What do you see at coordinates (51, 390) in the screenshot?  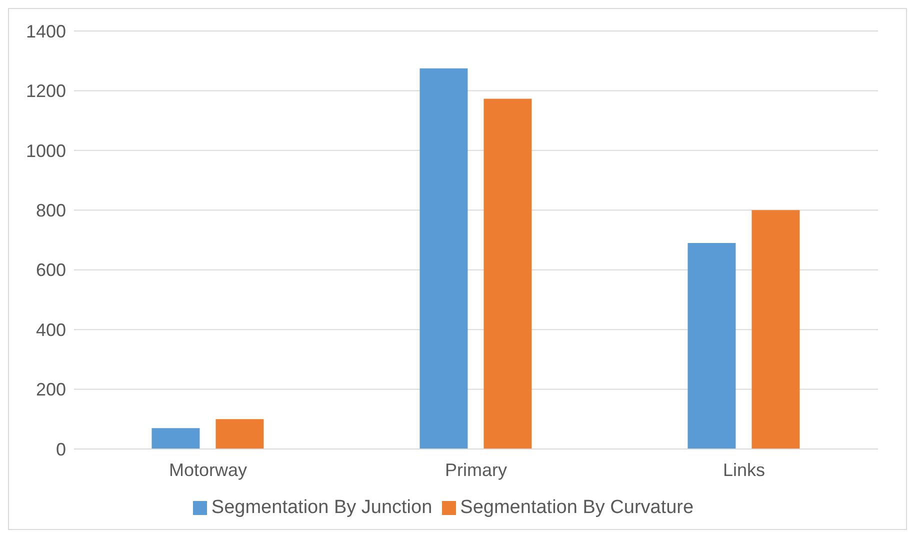 I see `y-tick-label: 200` at bounding box center [51, 390].